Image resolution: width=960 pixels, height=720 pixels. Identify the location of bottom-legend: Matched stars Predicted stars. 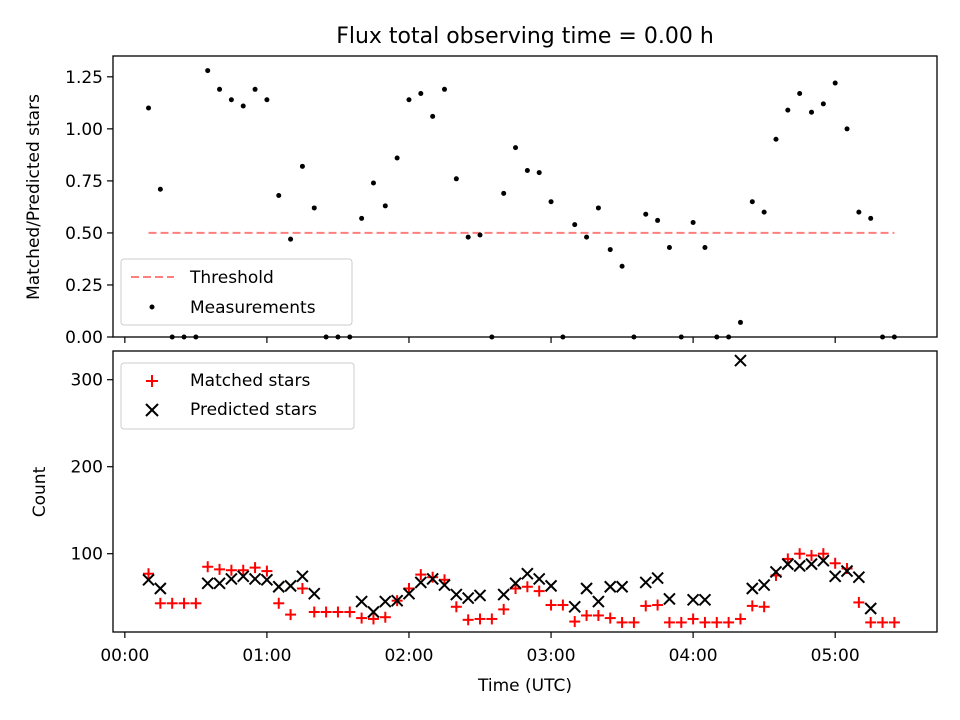
(237, 396).